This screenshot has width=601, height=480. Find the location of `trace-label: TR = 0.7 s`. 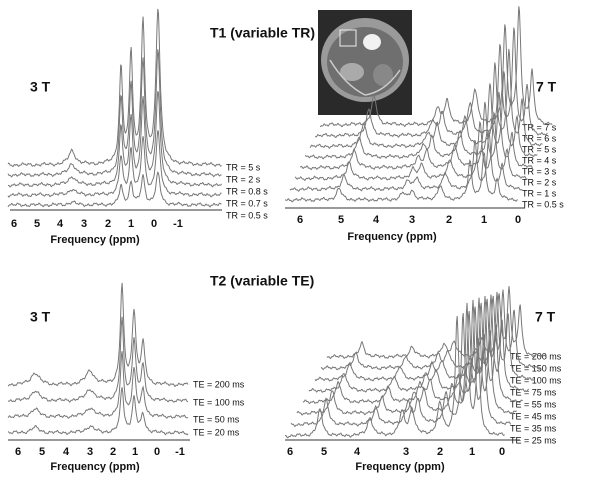

trace-label: TR = 0.7 s is located at coordinates (247, 203).